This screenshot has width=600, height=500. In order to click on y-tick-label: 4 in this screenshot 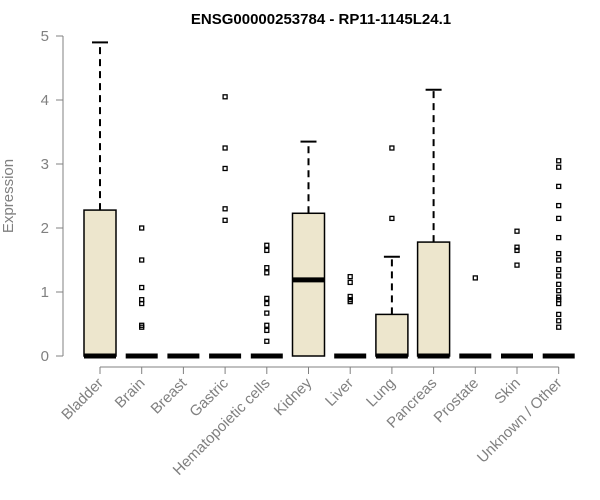, I will do `click(45, 100)`.